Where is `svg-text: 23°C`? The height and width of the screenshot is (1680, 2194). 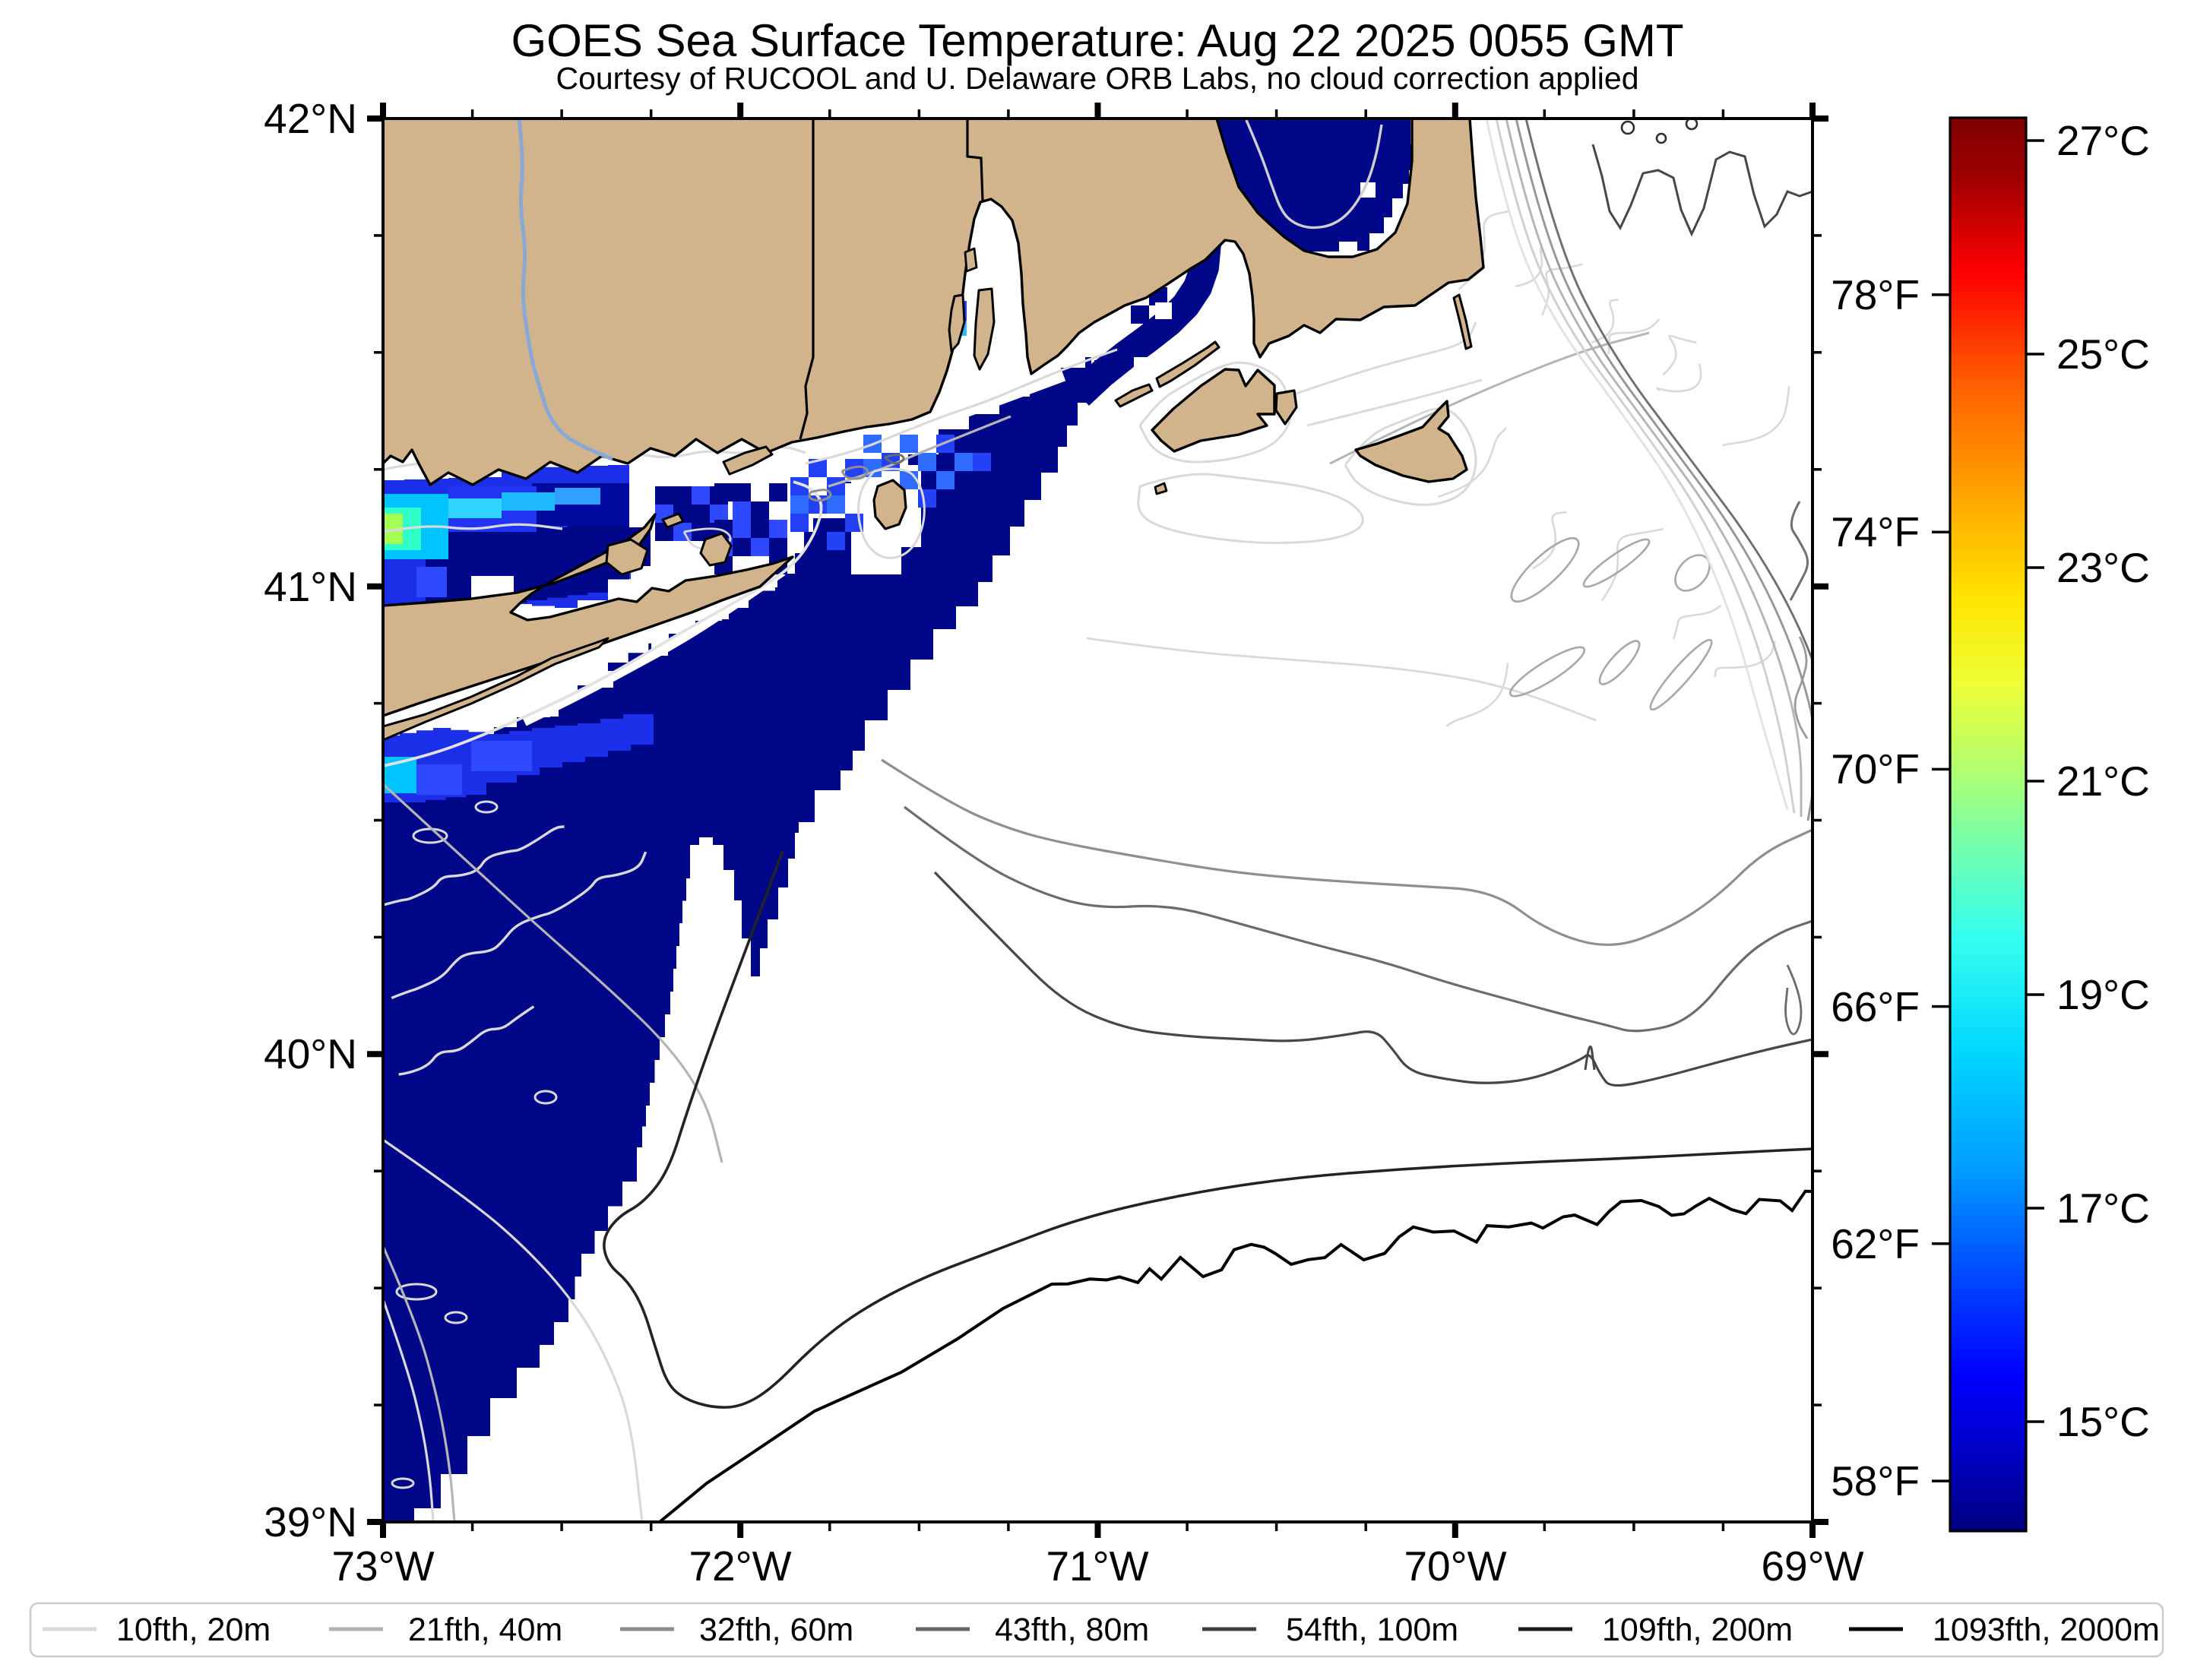 svg-text: 23°C is located at coordinates (2103, 567).